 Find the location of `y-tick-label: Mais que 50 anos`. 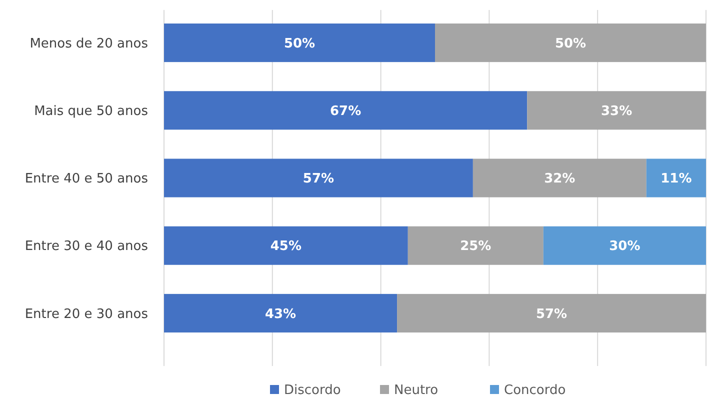

y-tick-label: Mais que 50 anos is located at coordinates (91, 111).